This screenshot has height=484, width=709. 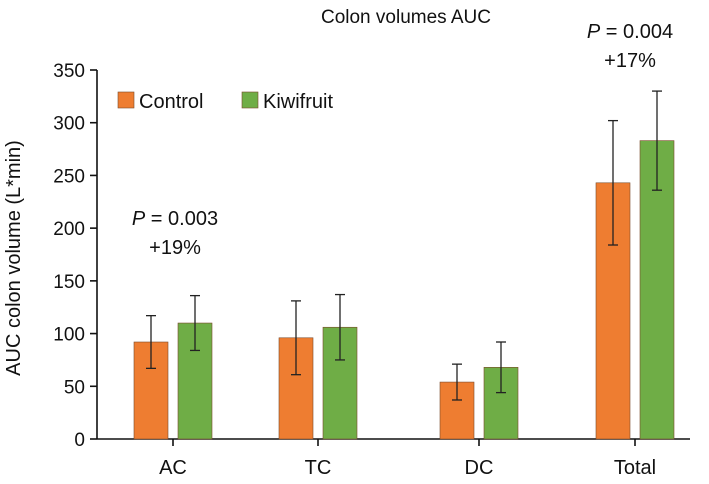 I want to click on x-tick-label: DC, so click(x=479, y=468).